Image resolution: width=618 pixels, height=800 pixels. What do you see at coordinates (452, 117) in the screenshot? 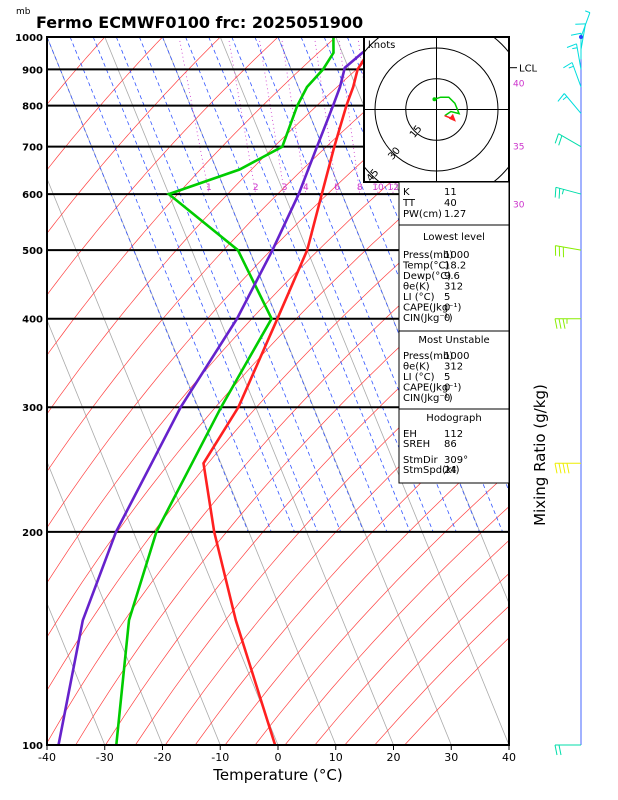
I see `storm-motion-arrowhead` at bounding box center [452, 117].